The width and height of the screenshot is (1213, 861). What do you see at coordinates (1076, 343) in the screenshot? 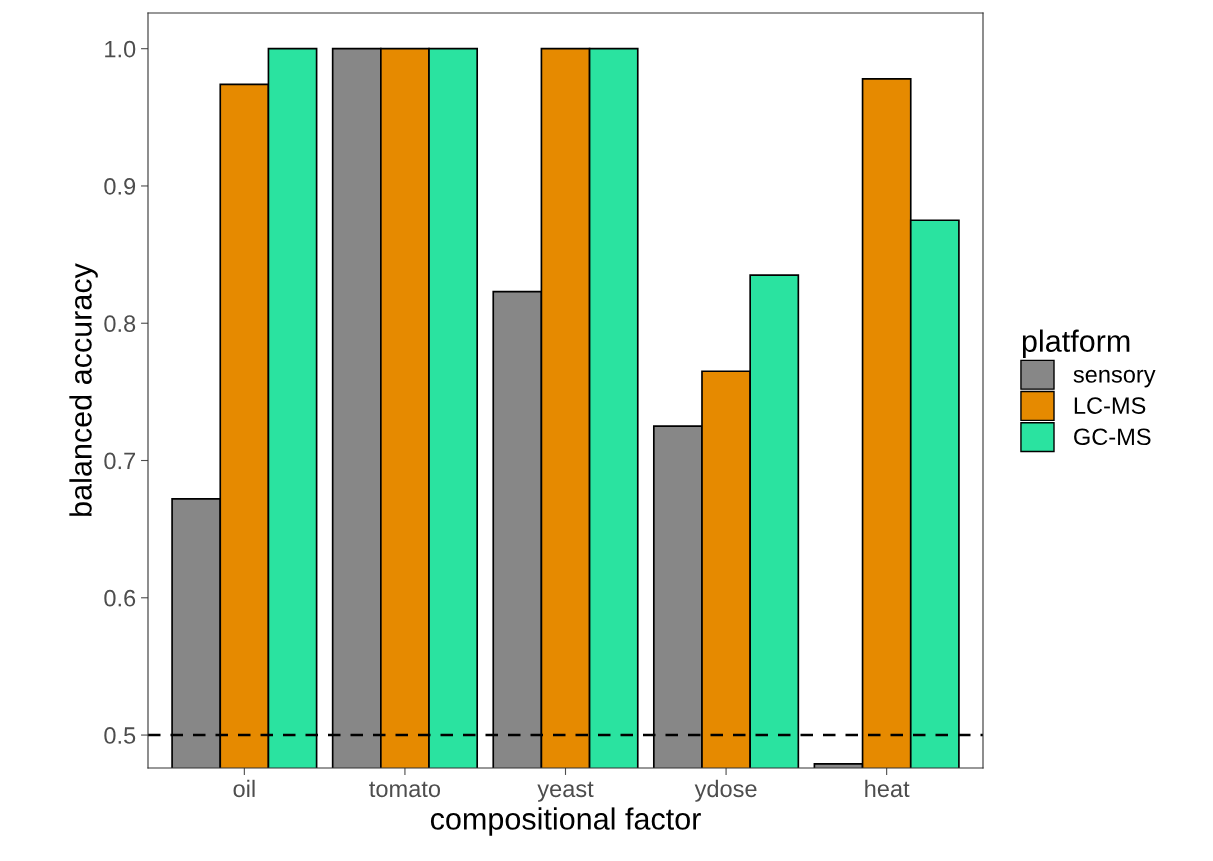
I see `legend-title: platform` at bounding box center [1076, 343].